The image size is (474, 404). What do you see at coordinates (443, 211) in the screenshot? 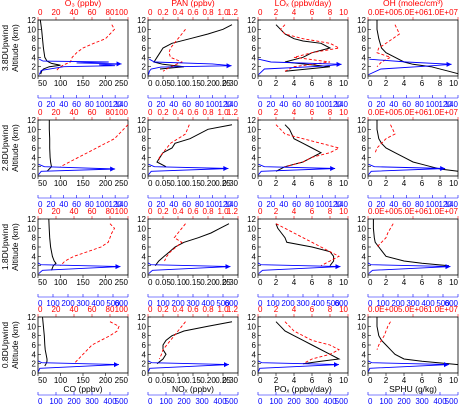
I see `top-tick-label: 1.0E+07` at bounding box center [443, 211].